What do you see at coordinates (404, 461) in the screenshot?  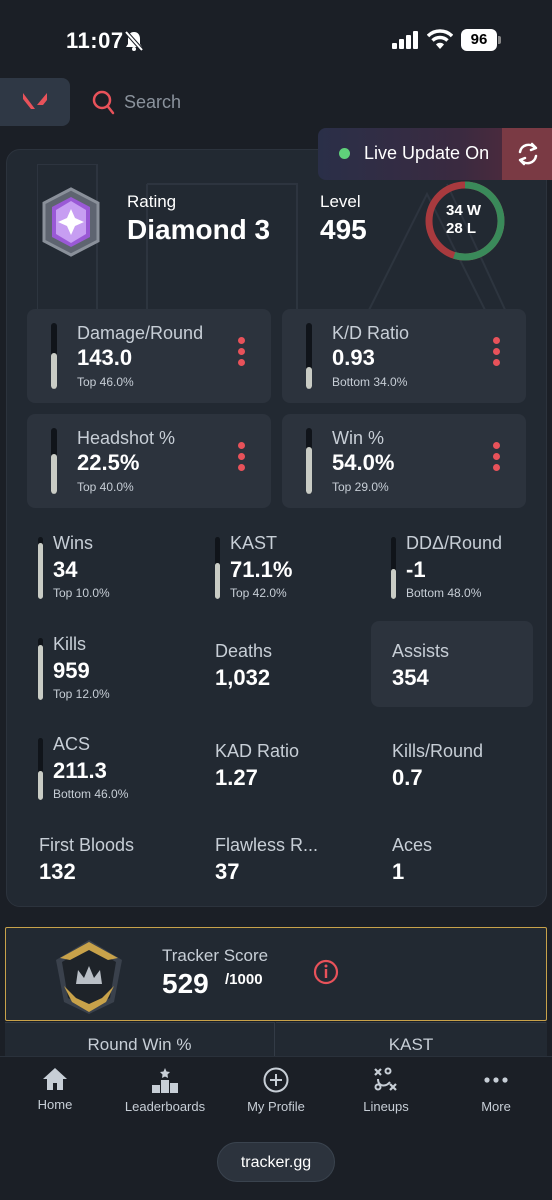 I see `stat-box-win-percent: Win % 54.0% Top 29.0%` at bounding box center [404, 461].